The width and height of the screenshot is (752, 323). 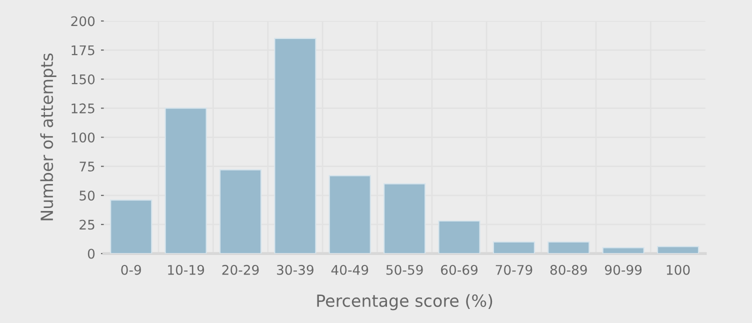 What do you see at coordinates (514, 269) in the screenshot?
I see `x-tick-label: 70-79` at bounding box center [514, 269].